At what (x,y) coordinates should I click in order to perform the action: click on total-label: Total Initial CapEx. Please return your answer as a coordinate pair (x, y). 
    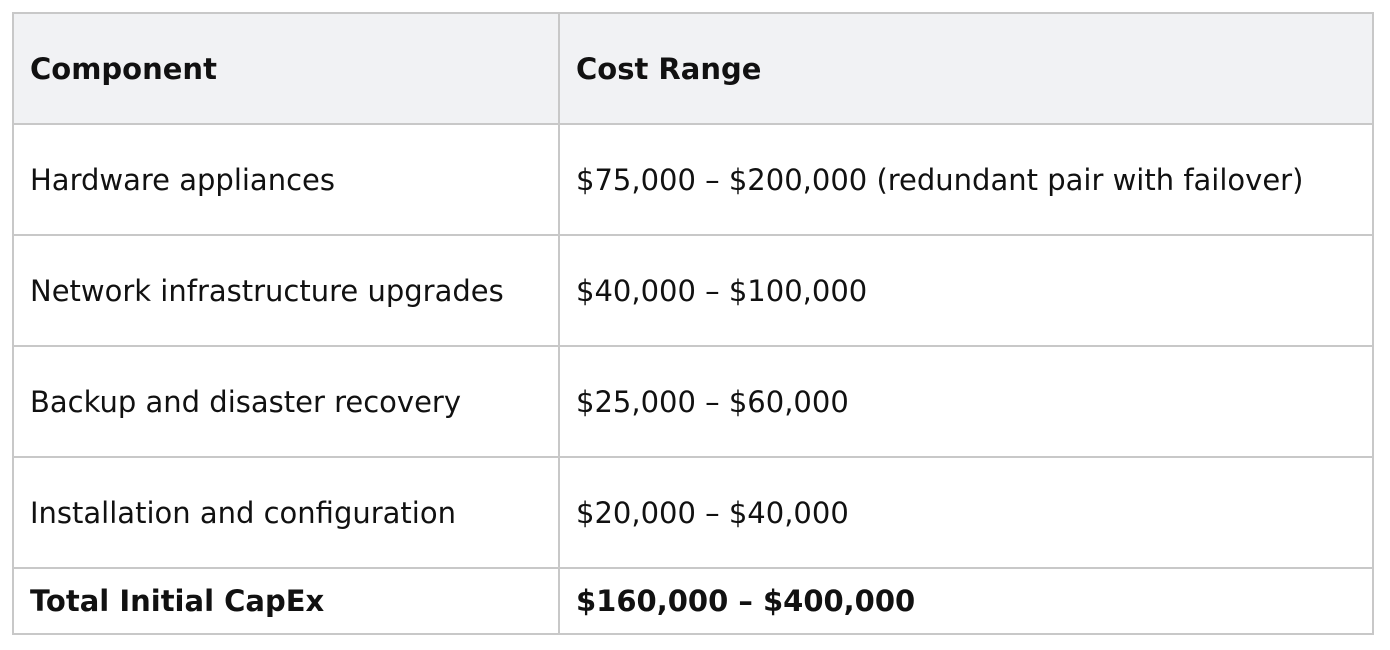
    Looking at the image, I should click on (286, 601).